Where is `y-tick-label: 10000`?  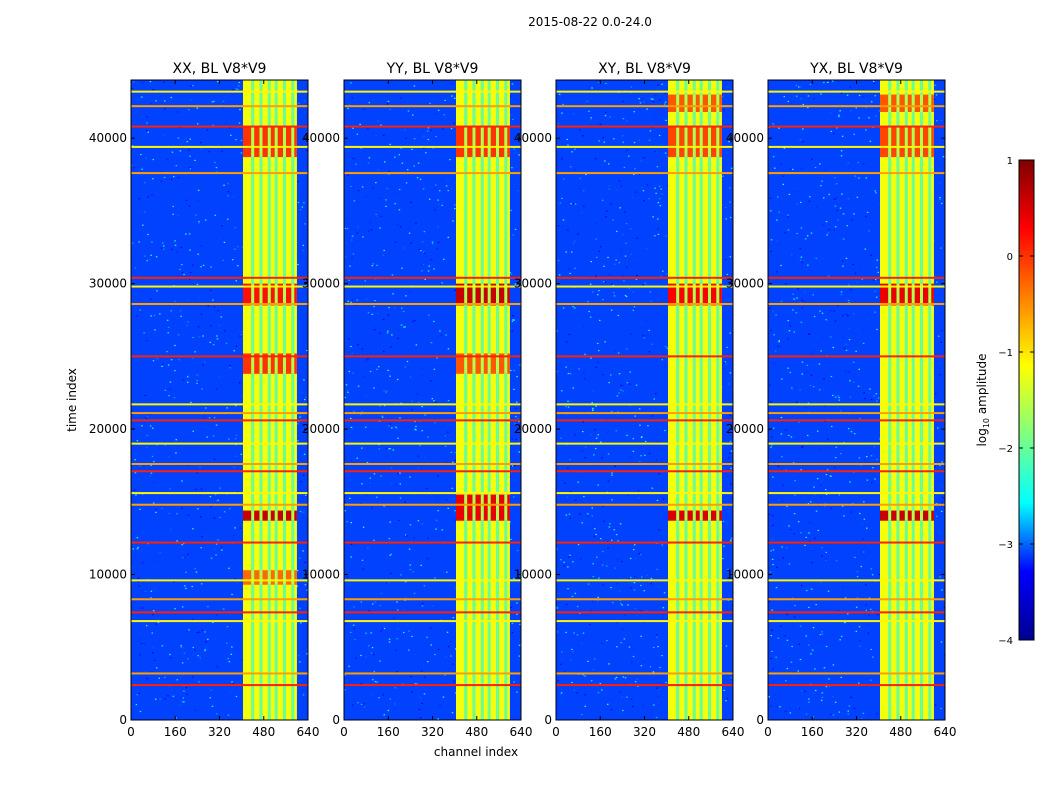 y-tick-label: 10000 is located at coordinates (533, 575).